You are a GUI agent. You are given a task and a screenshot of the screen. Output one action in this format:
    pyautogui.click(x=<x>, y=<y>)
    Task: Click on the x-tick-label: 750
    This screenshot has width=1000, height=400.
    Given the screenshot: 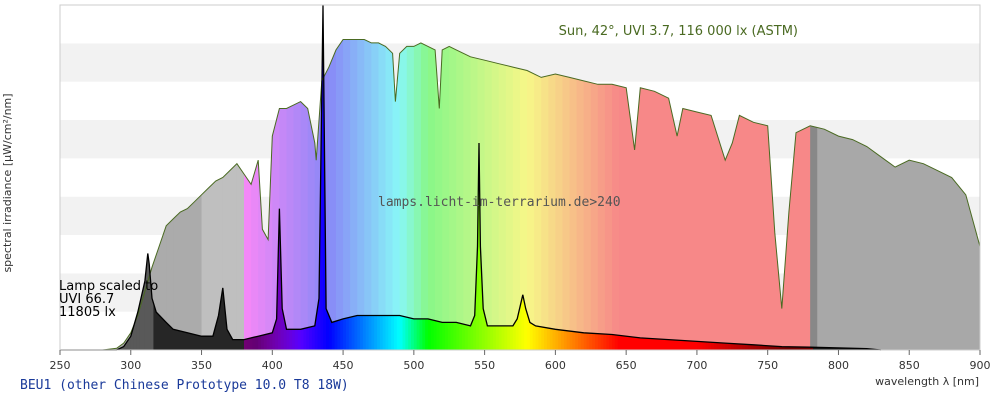 What is the action you would take?
    pyautogui.click(x=767, y=365)
    